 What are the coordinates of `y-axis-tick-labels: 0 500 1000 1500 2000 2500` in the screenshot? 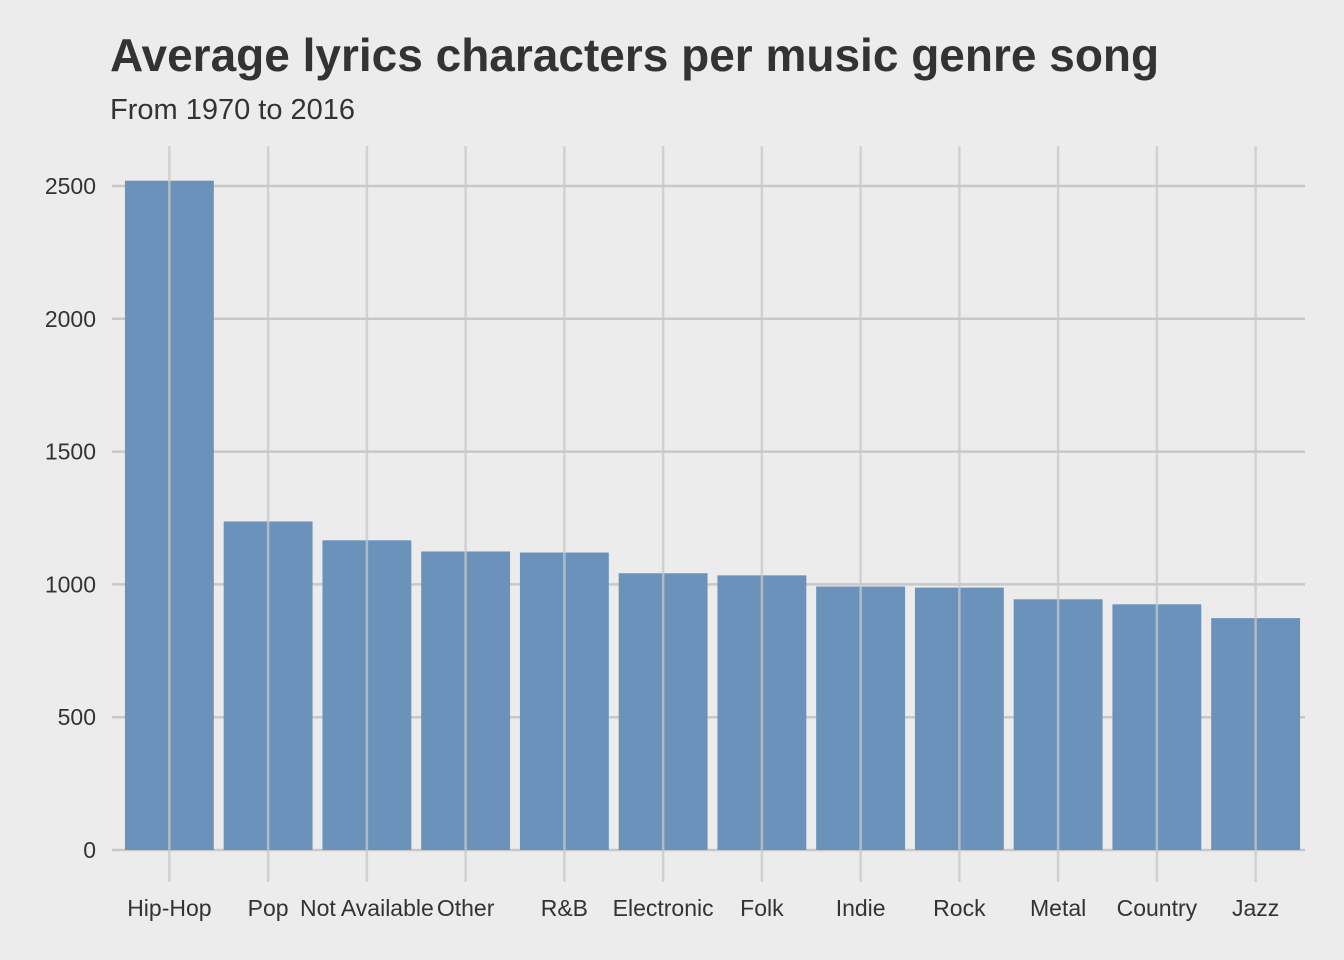 It's located at (70, 518).